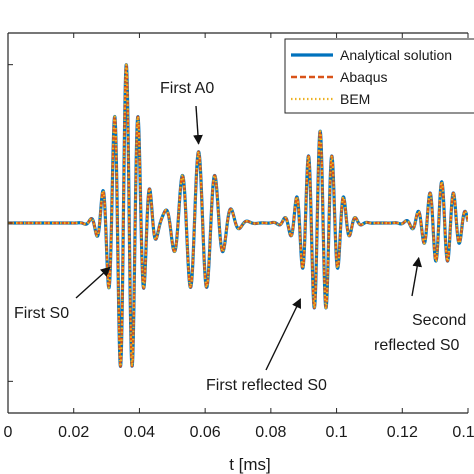  What do you see at coordinates (336, 432) in the screenshot?
I see `x-tick-label: 0.1` at bounding box center [336, 432].